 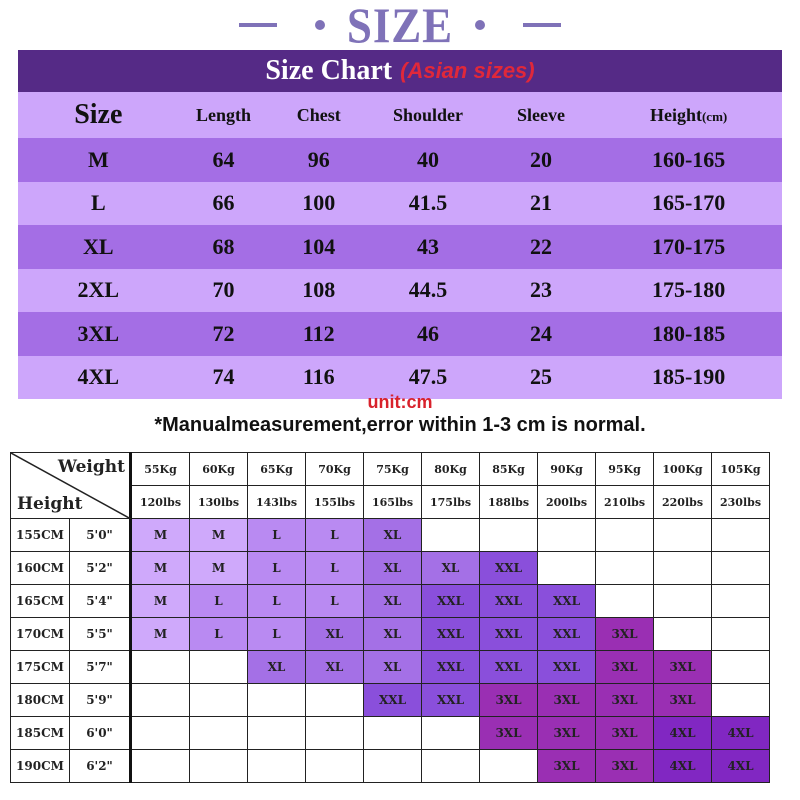 I want to click on corner-height-label: Height, so click(x=50, y=504).